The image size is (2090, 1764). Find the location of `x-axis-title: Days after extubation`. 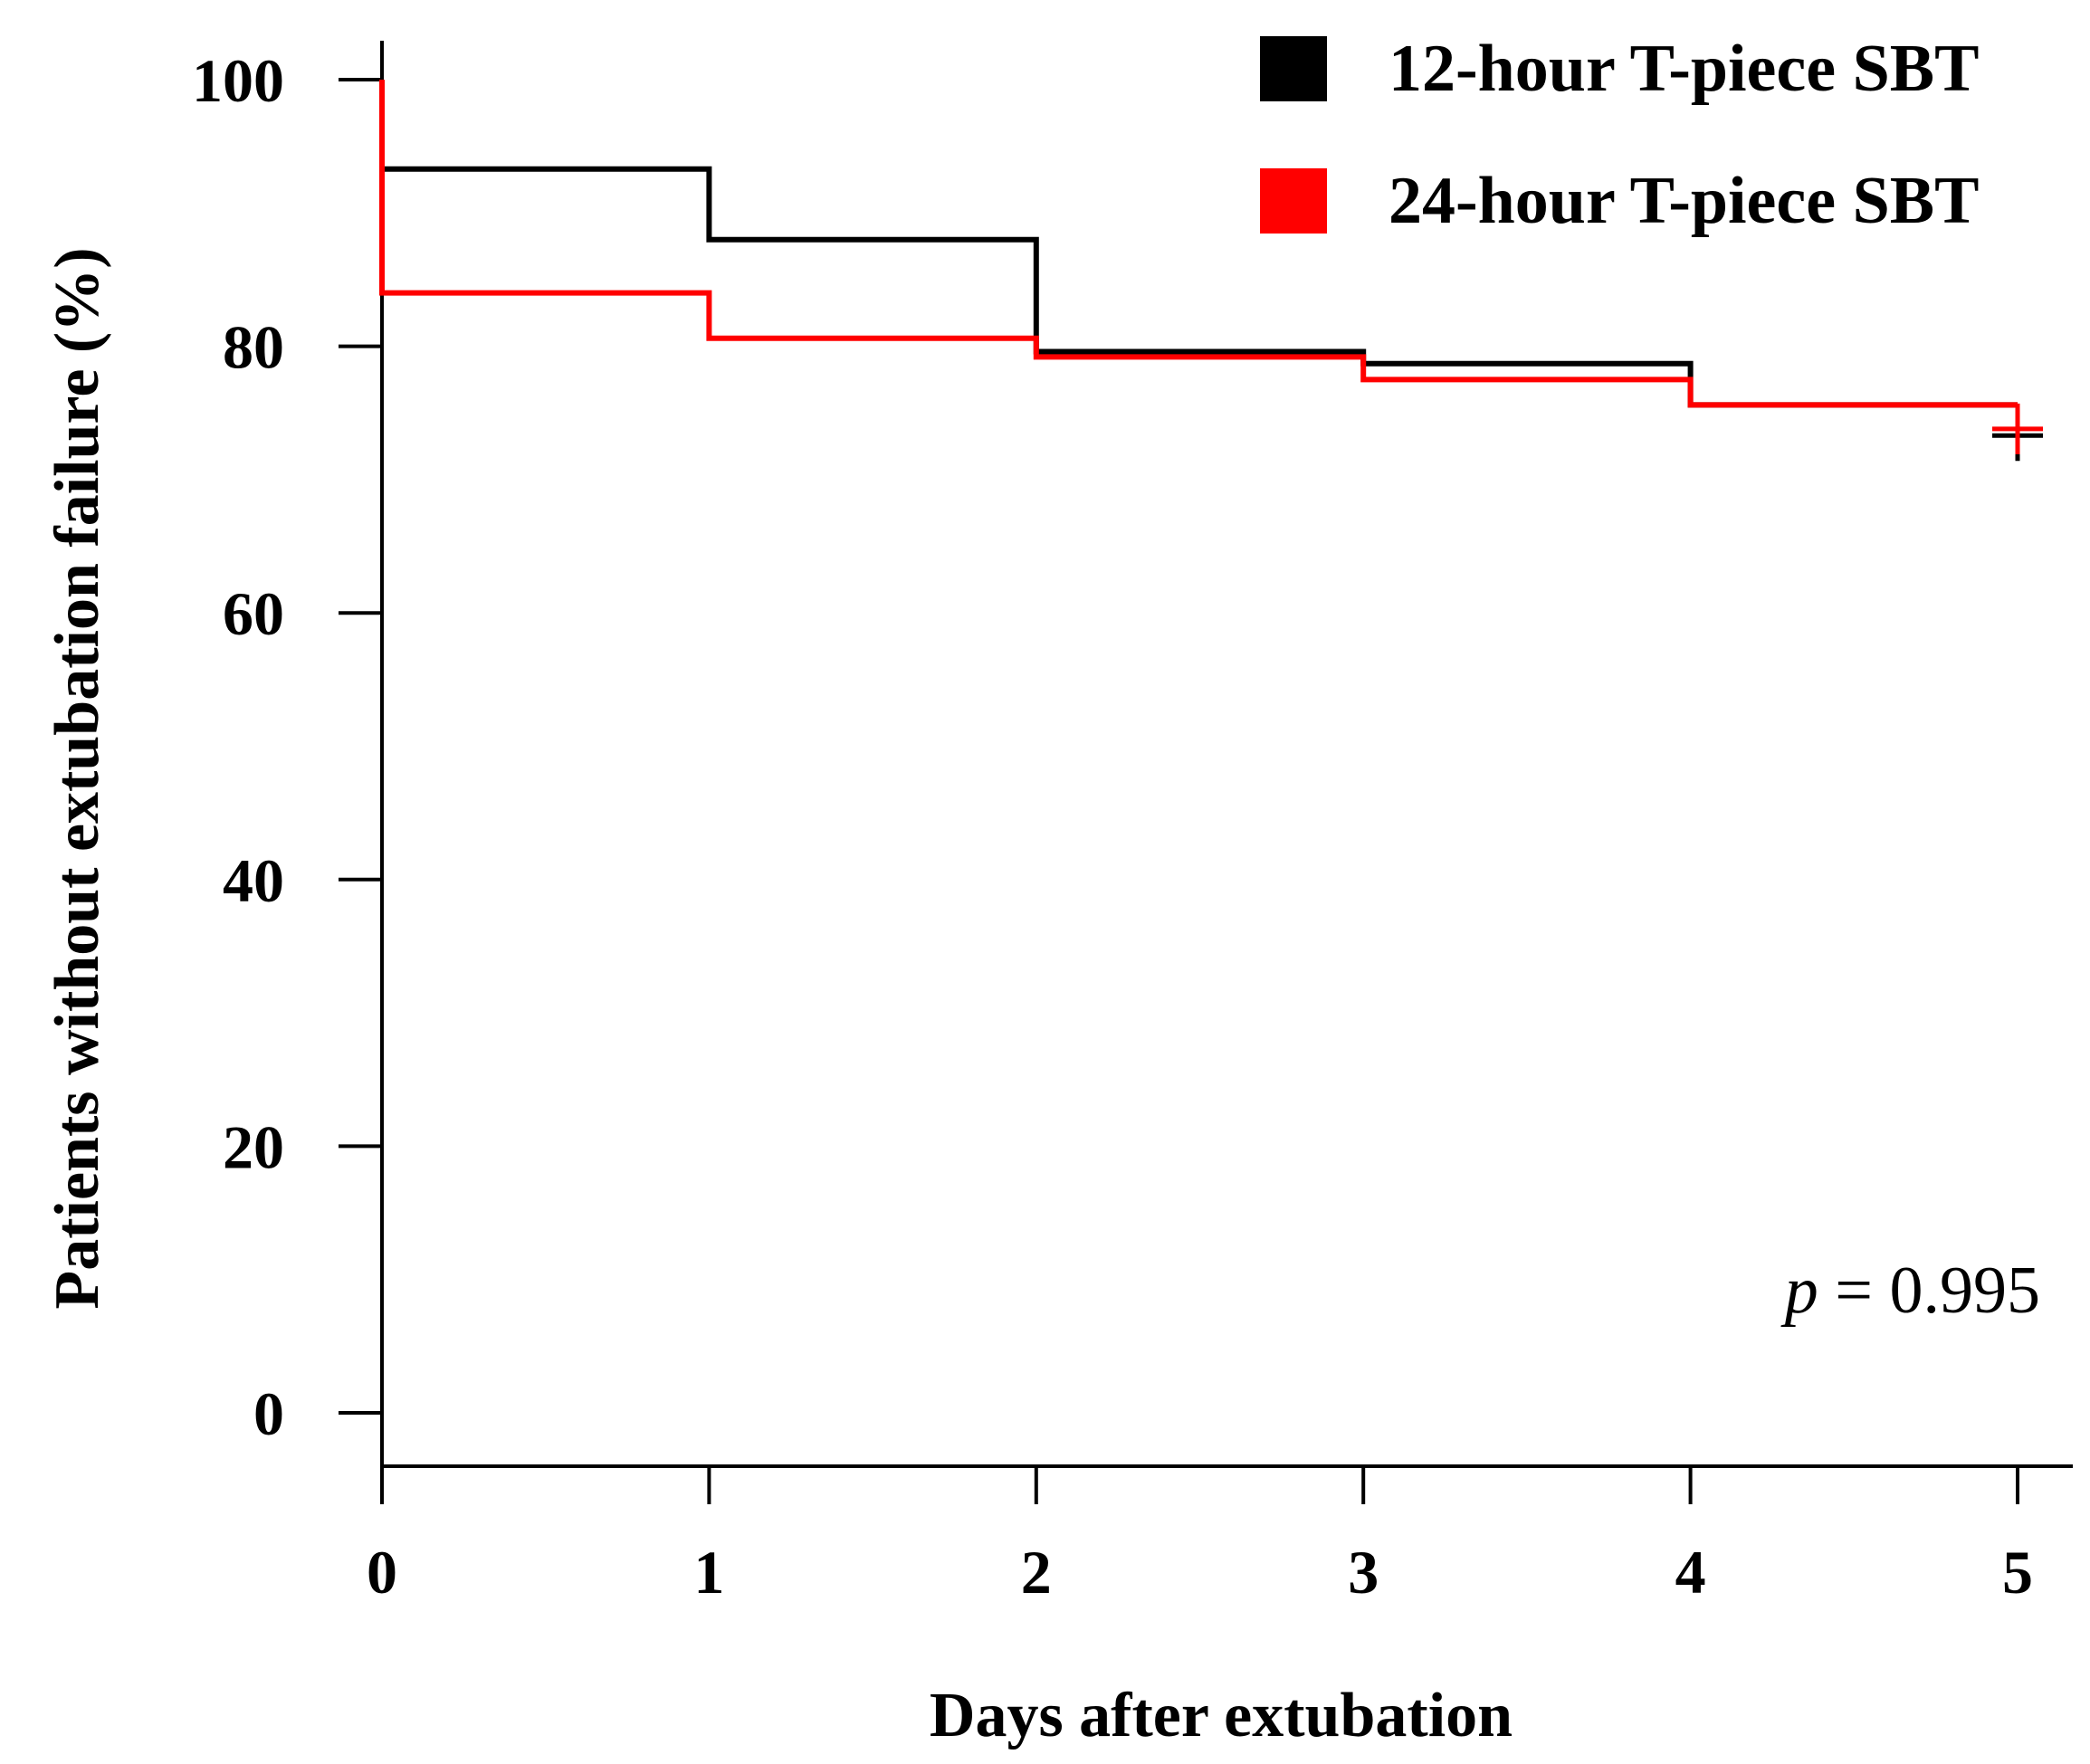

x-axis-title: Days after extubation is located at coordinates (1221, 1715).